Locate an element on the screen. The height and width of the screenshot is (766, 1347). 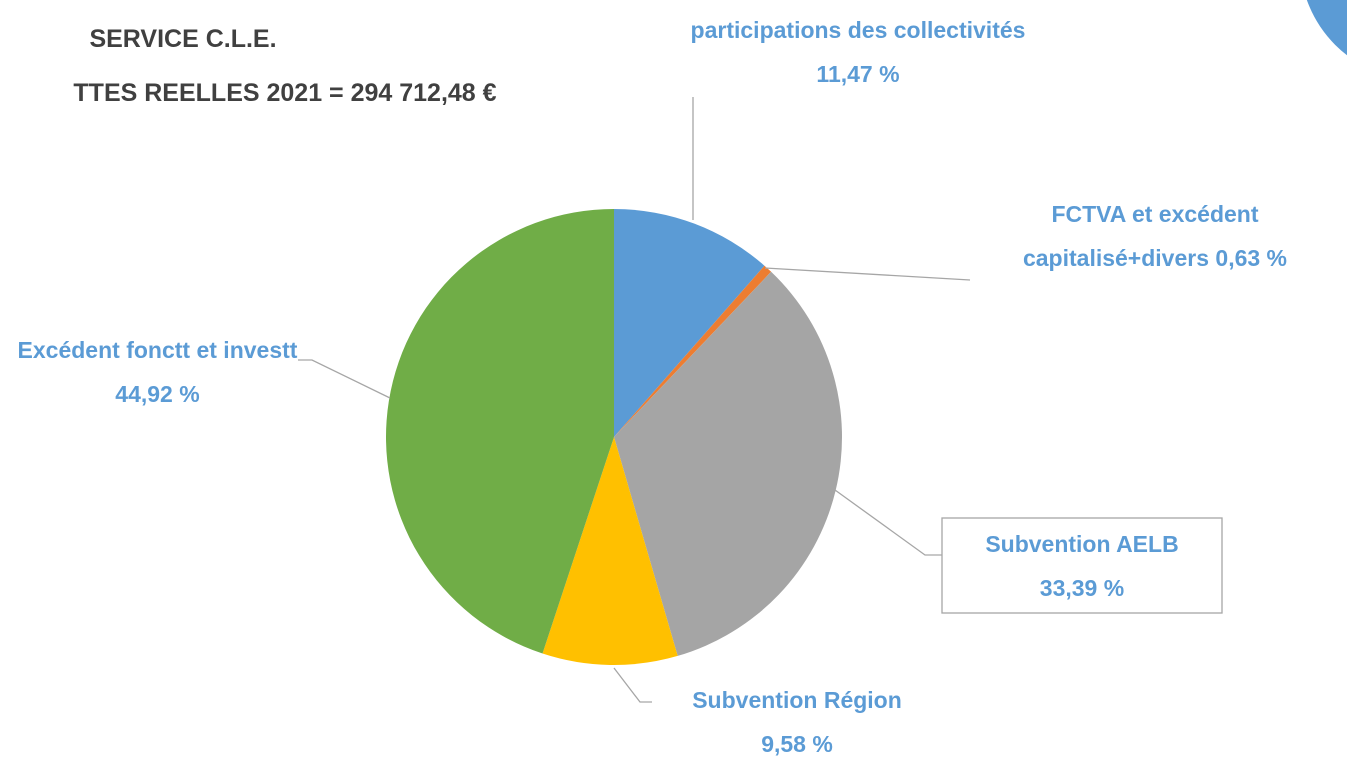
category-label: Subvention AELB is located at coordinates (1082, 544).